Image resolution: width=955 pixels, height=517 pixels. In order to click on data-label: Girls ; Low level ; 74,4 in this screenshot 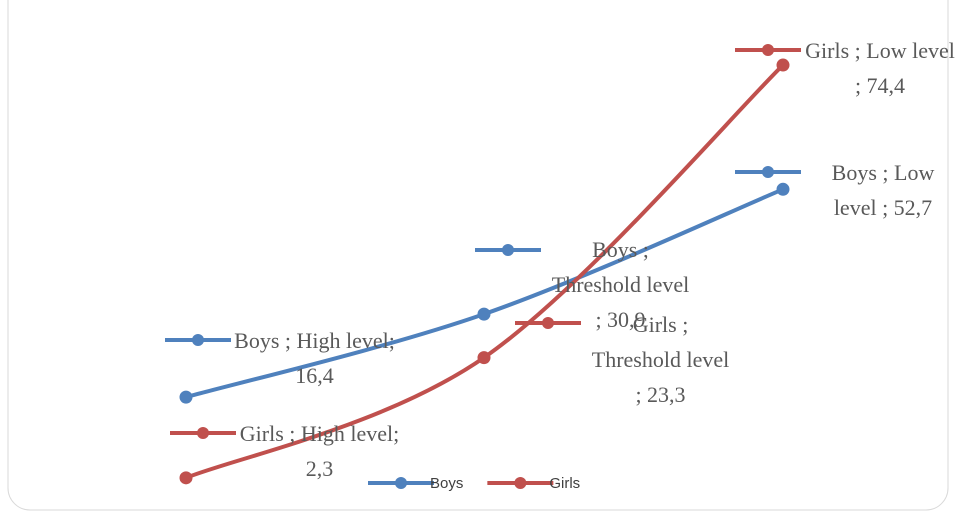, I will do `click(880, 68)`.